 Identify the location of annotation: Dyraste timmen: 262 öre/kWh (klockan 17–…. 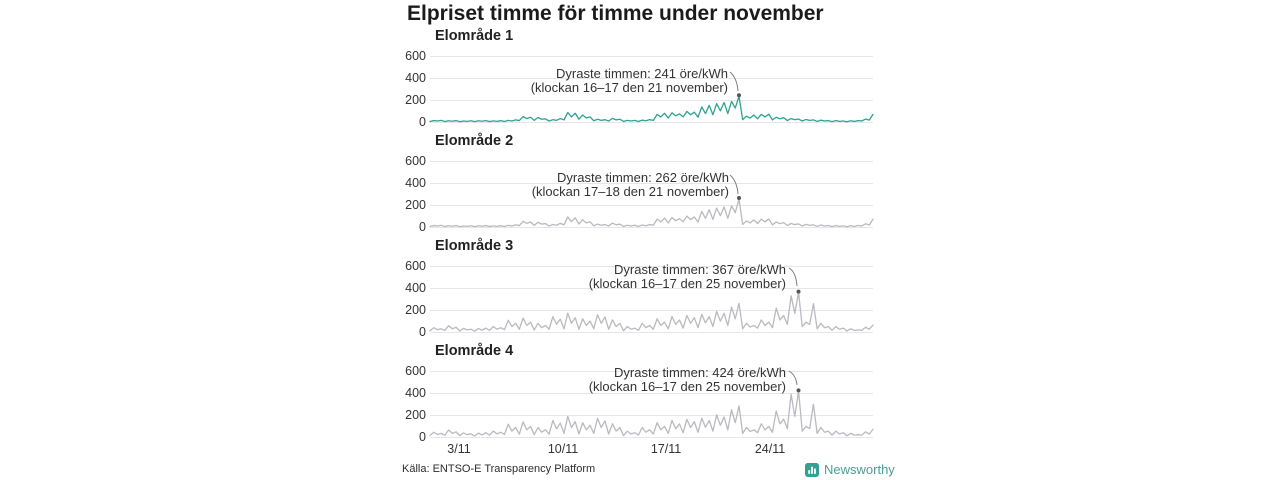
(630, 184).